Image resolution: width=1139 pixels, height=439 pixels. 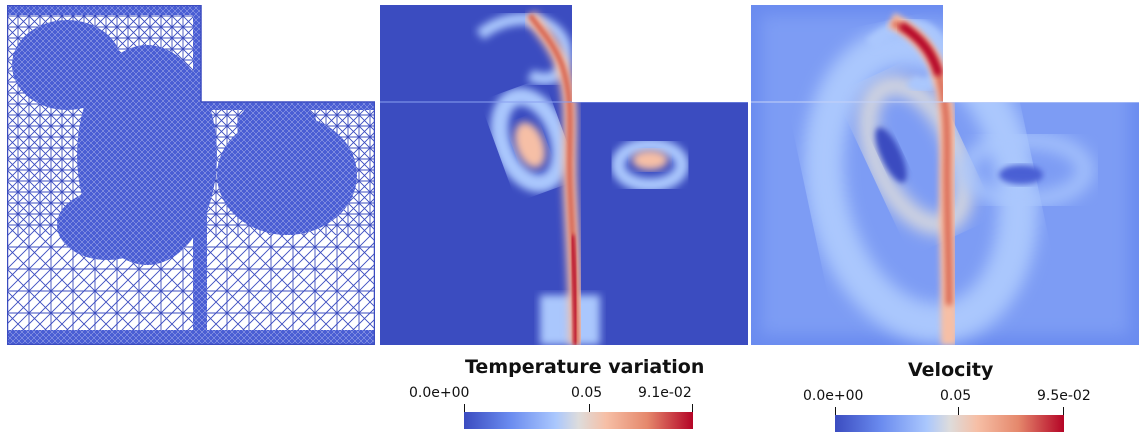 What do you see at coordinates (578, 420) in the screenshot?
I see `temperature-colorbar-gradient` at bounding box center [578, 420].